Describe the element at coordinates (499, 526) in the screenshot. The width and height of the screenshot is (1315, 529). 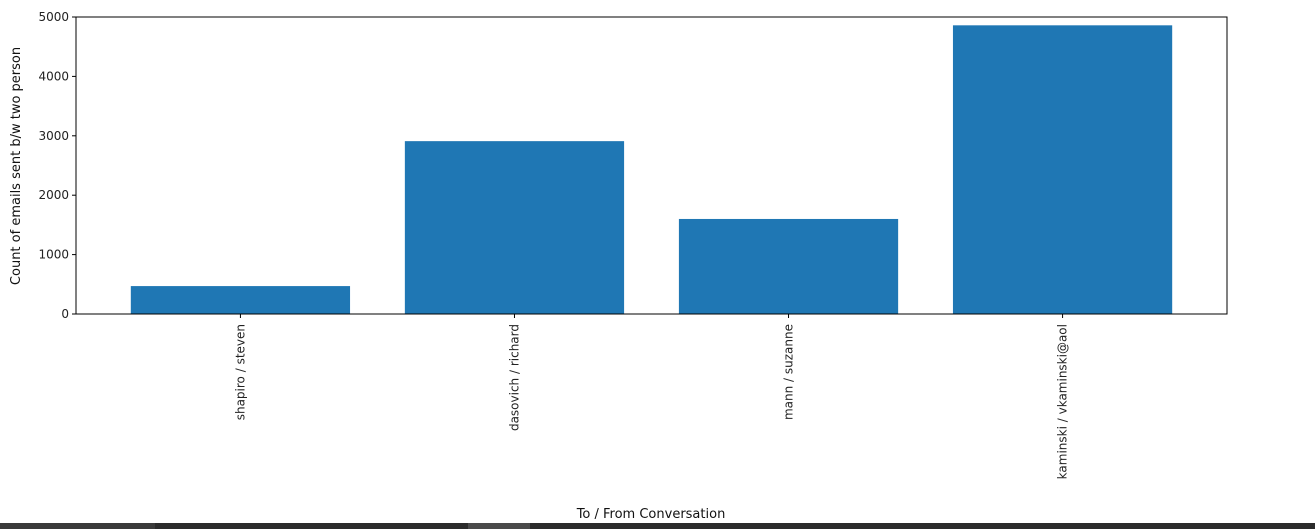
I see `scrollbar-thumb` at that location.